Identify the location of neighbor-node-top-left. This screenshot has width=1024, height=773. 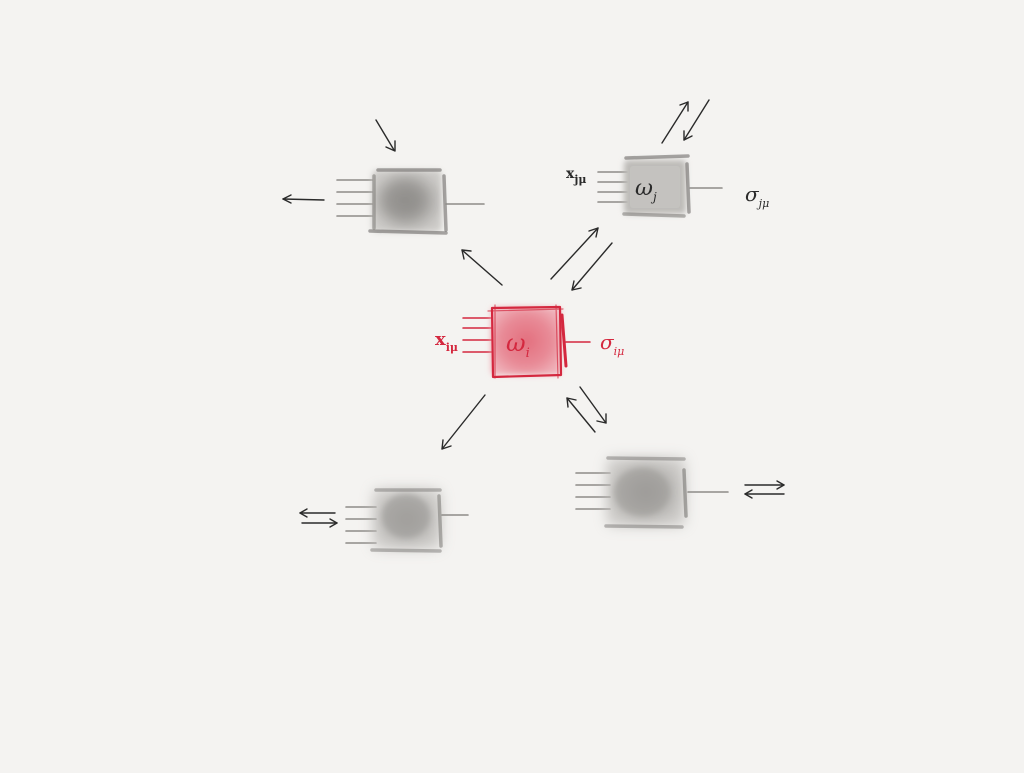
(410, 201).